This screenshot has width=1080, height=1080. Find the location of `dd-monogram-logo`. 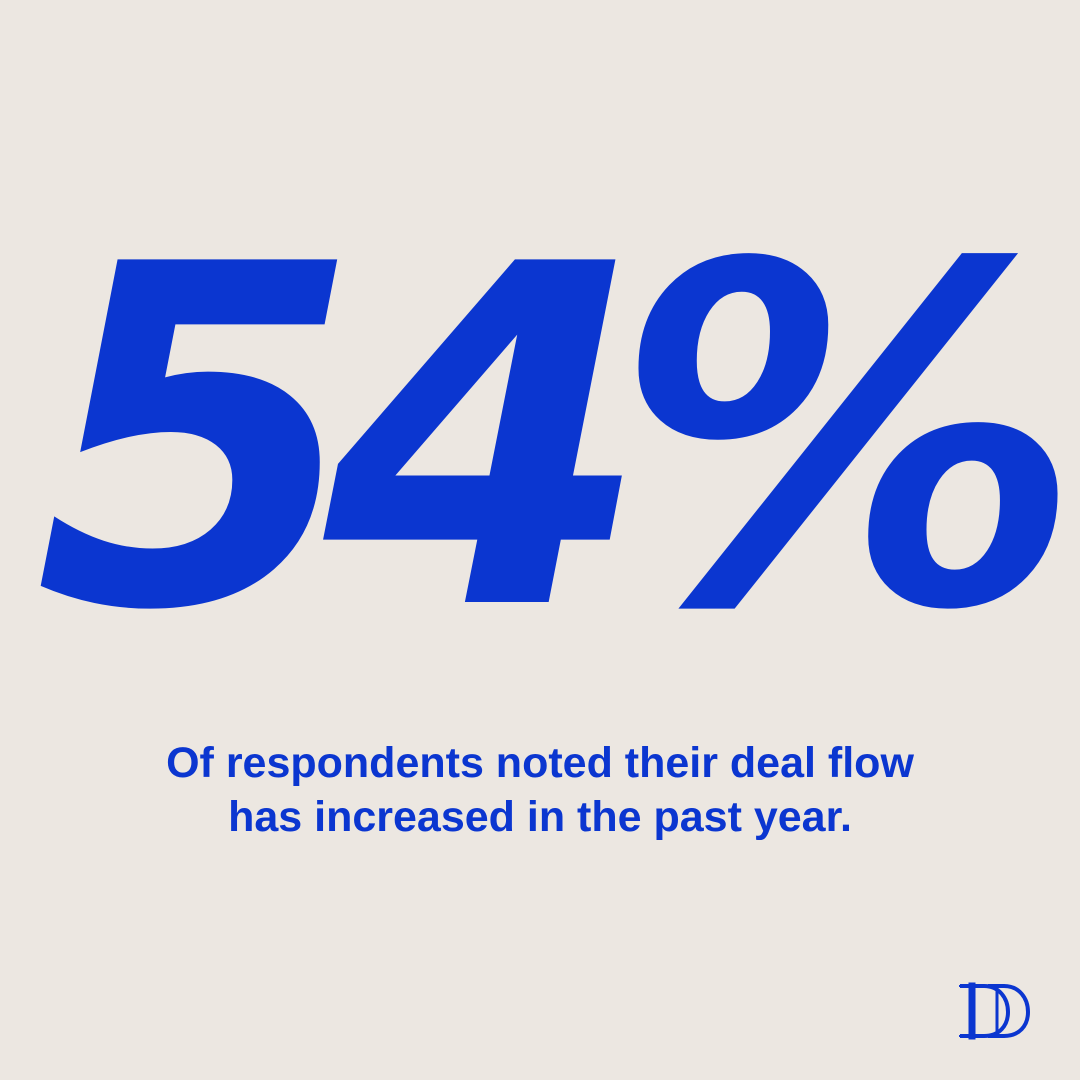

dd-monogram-logo is located at coordinates (995, 1011).